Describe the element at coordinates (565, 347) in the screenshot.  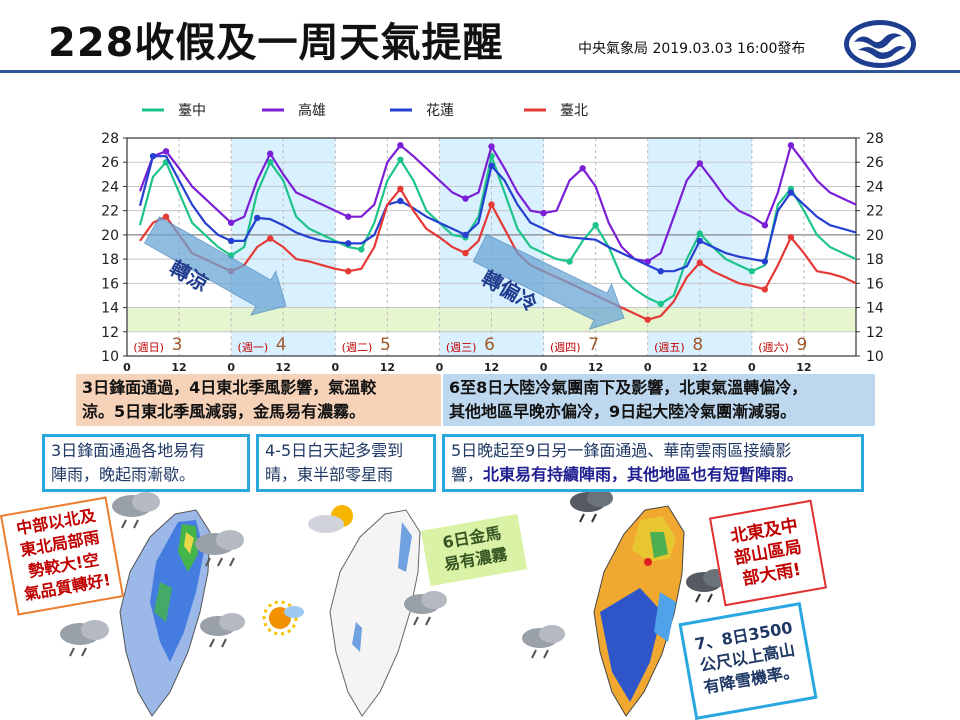
I see `day-weekday-label: (週四)` at that location.